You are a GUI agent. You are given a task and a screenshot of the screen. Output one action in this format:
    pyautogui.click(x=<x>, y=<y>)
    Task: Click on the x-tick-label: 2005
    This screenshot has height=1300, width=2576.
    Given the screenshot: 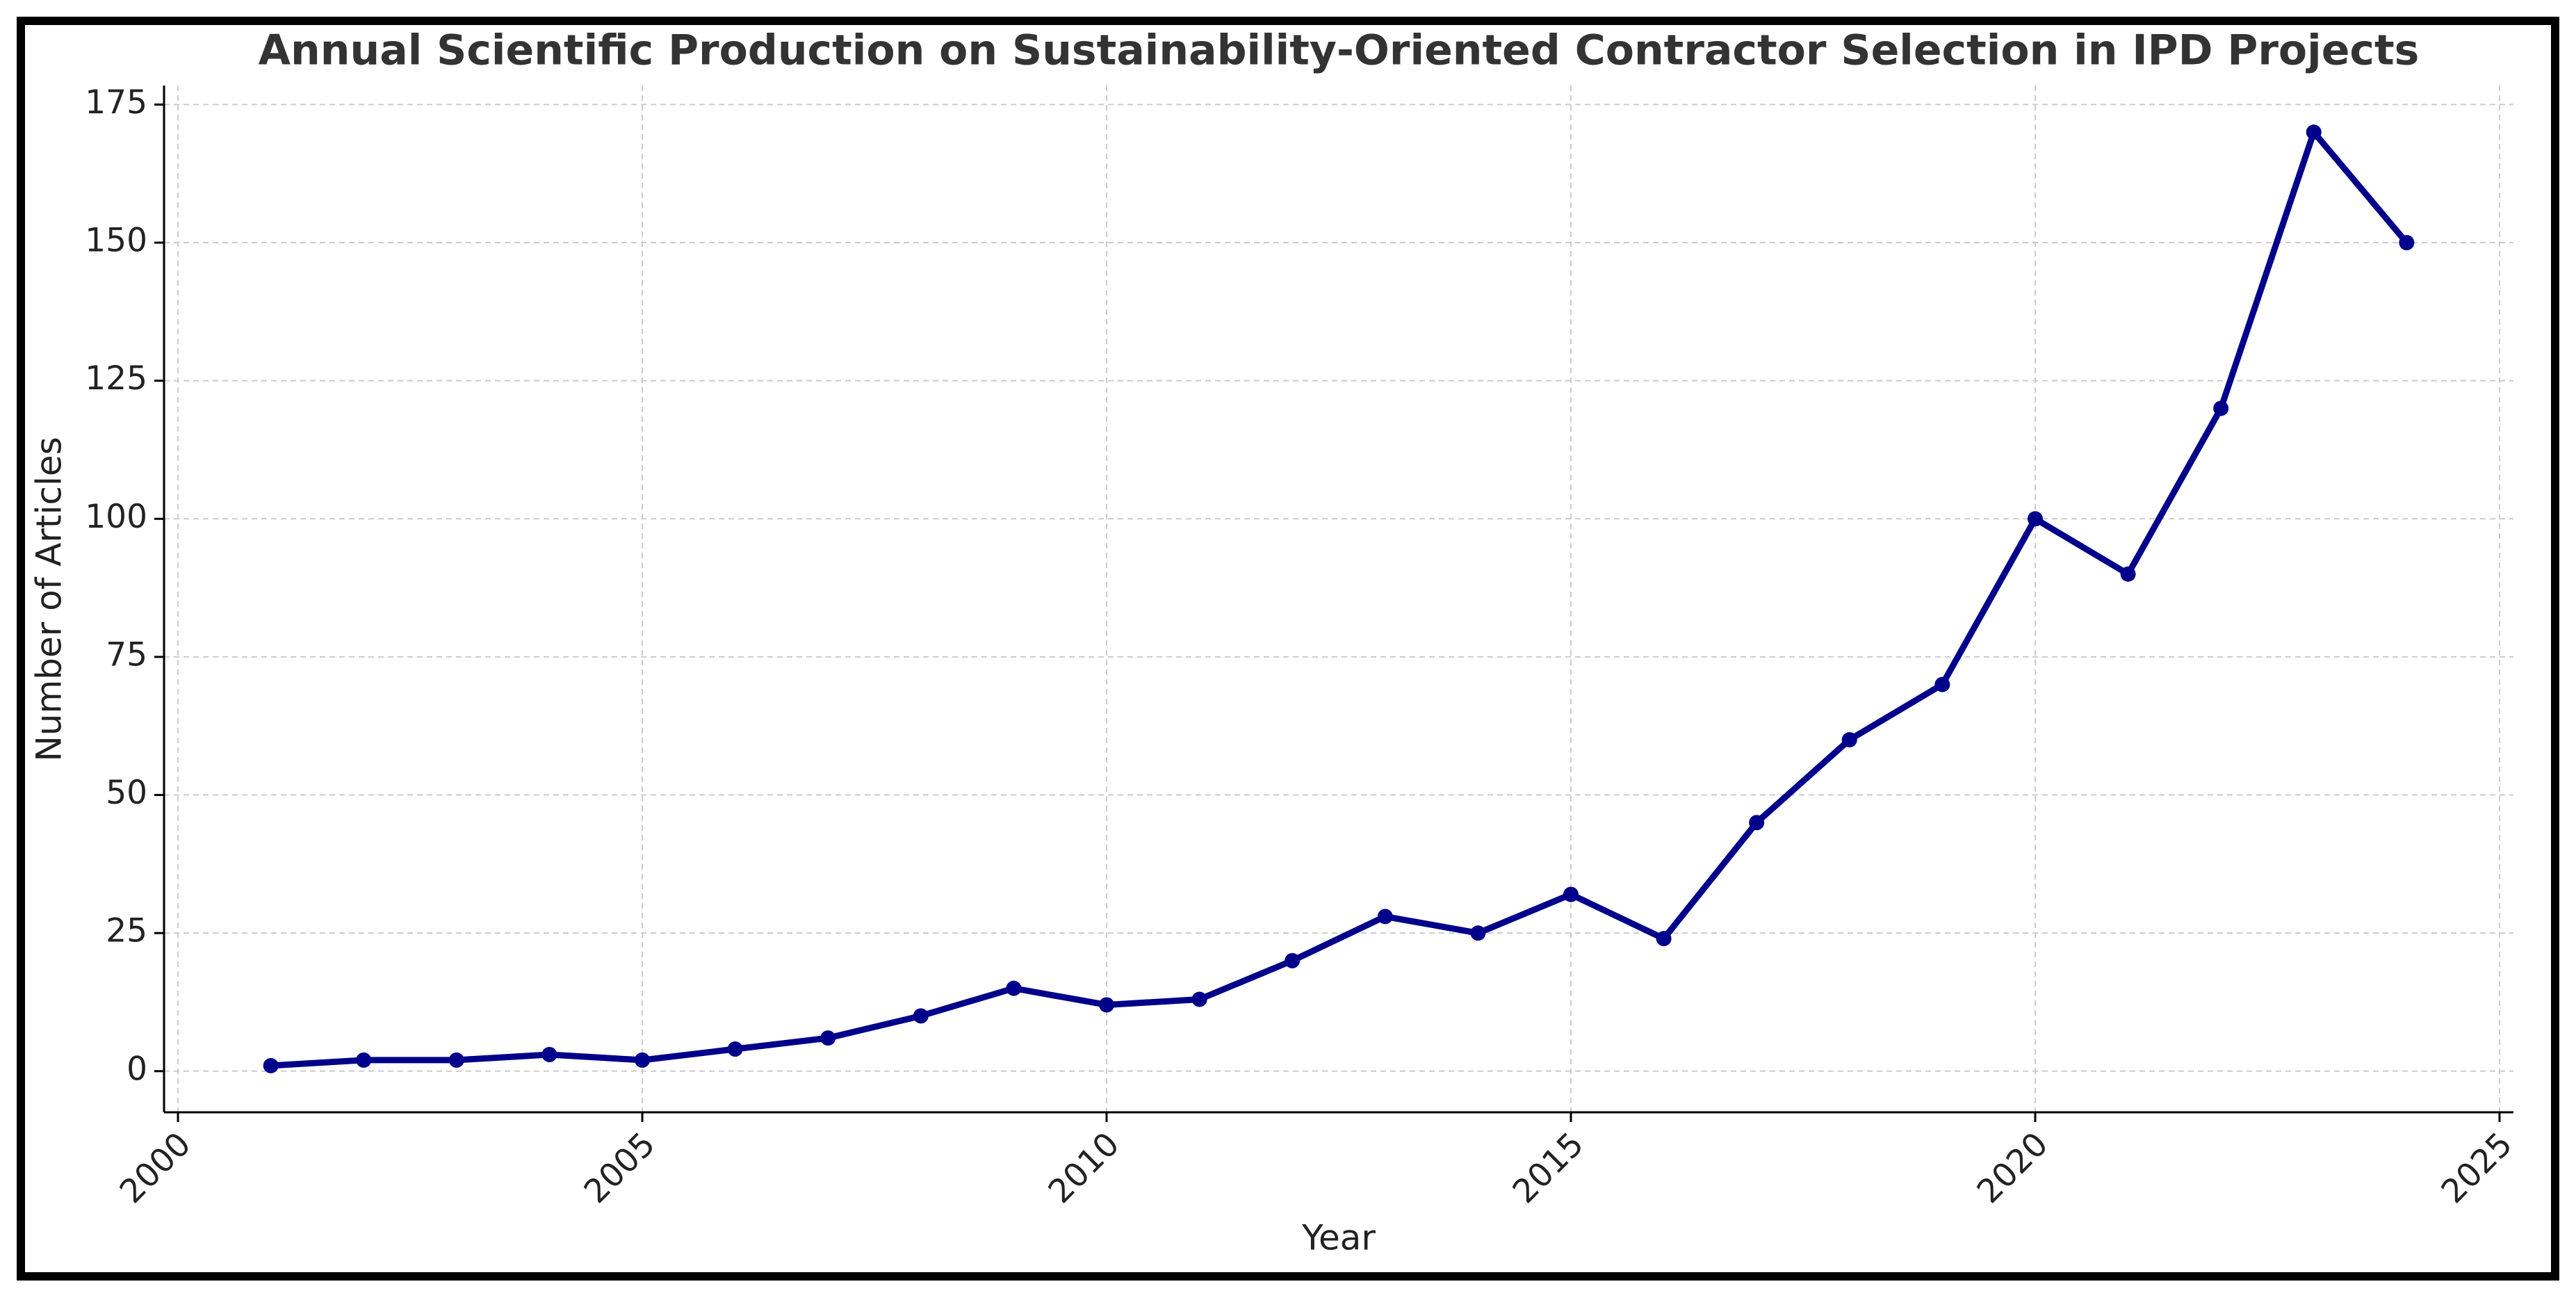 What is the action you would take?
    pyautogui.click(x=619, y=1167)
    